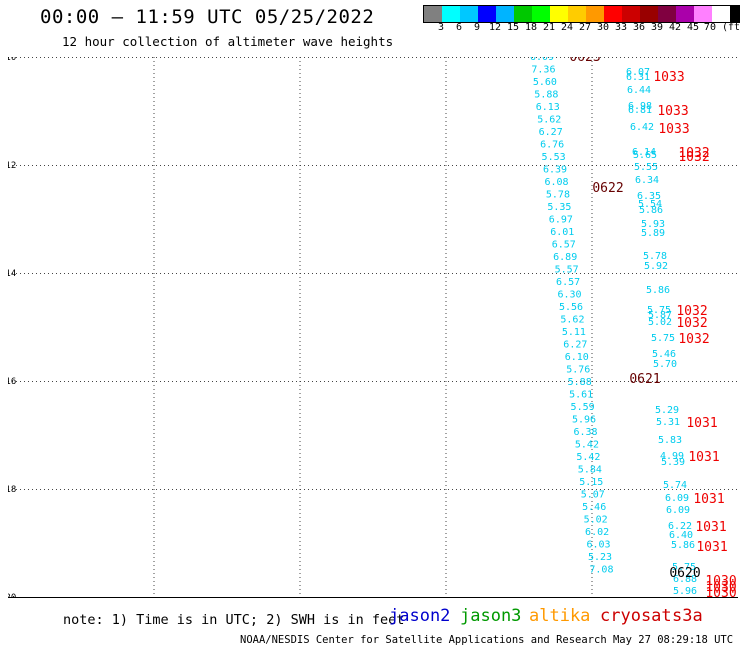  What do you see at coordinates (561, 220) in the screenshot?
I see `wave-height-value: 6.97` at bounding box center [561, 220].